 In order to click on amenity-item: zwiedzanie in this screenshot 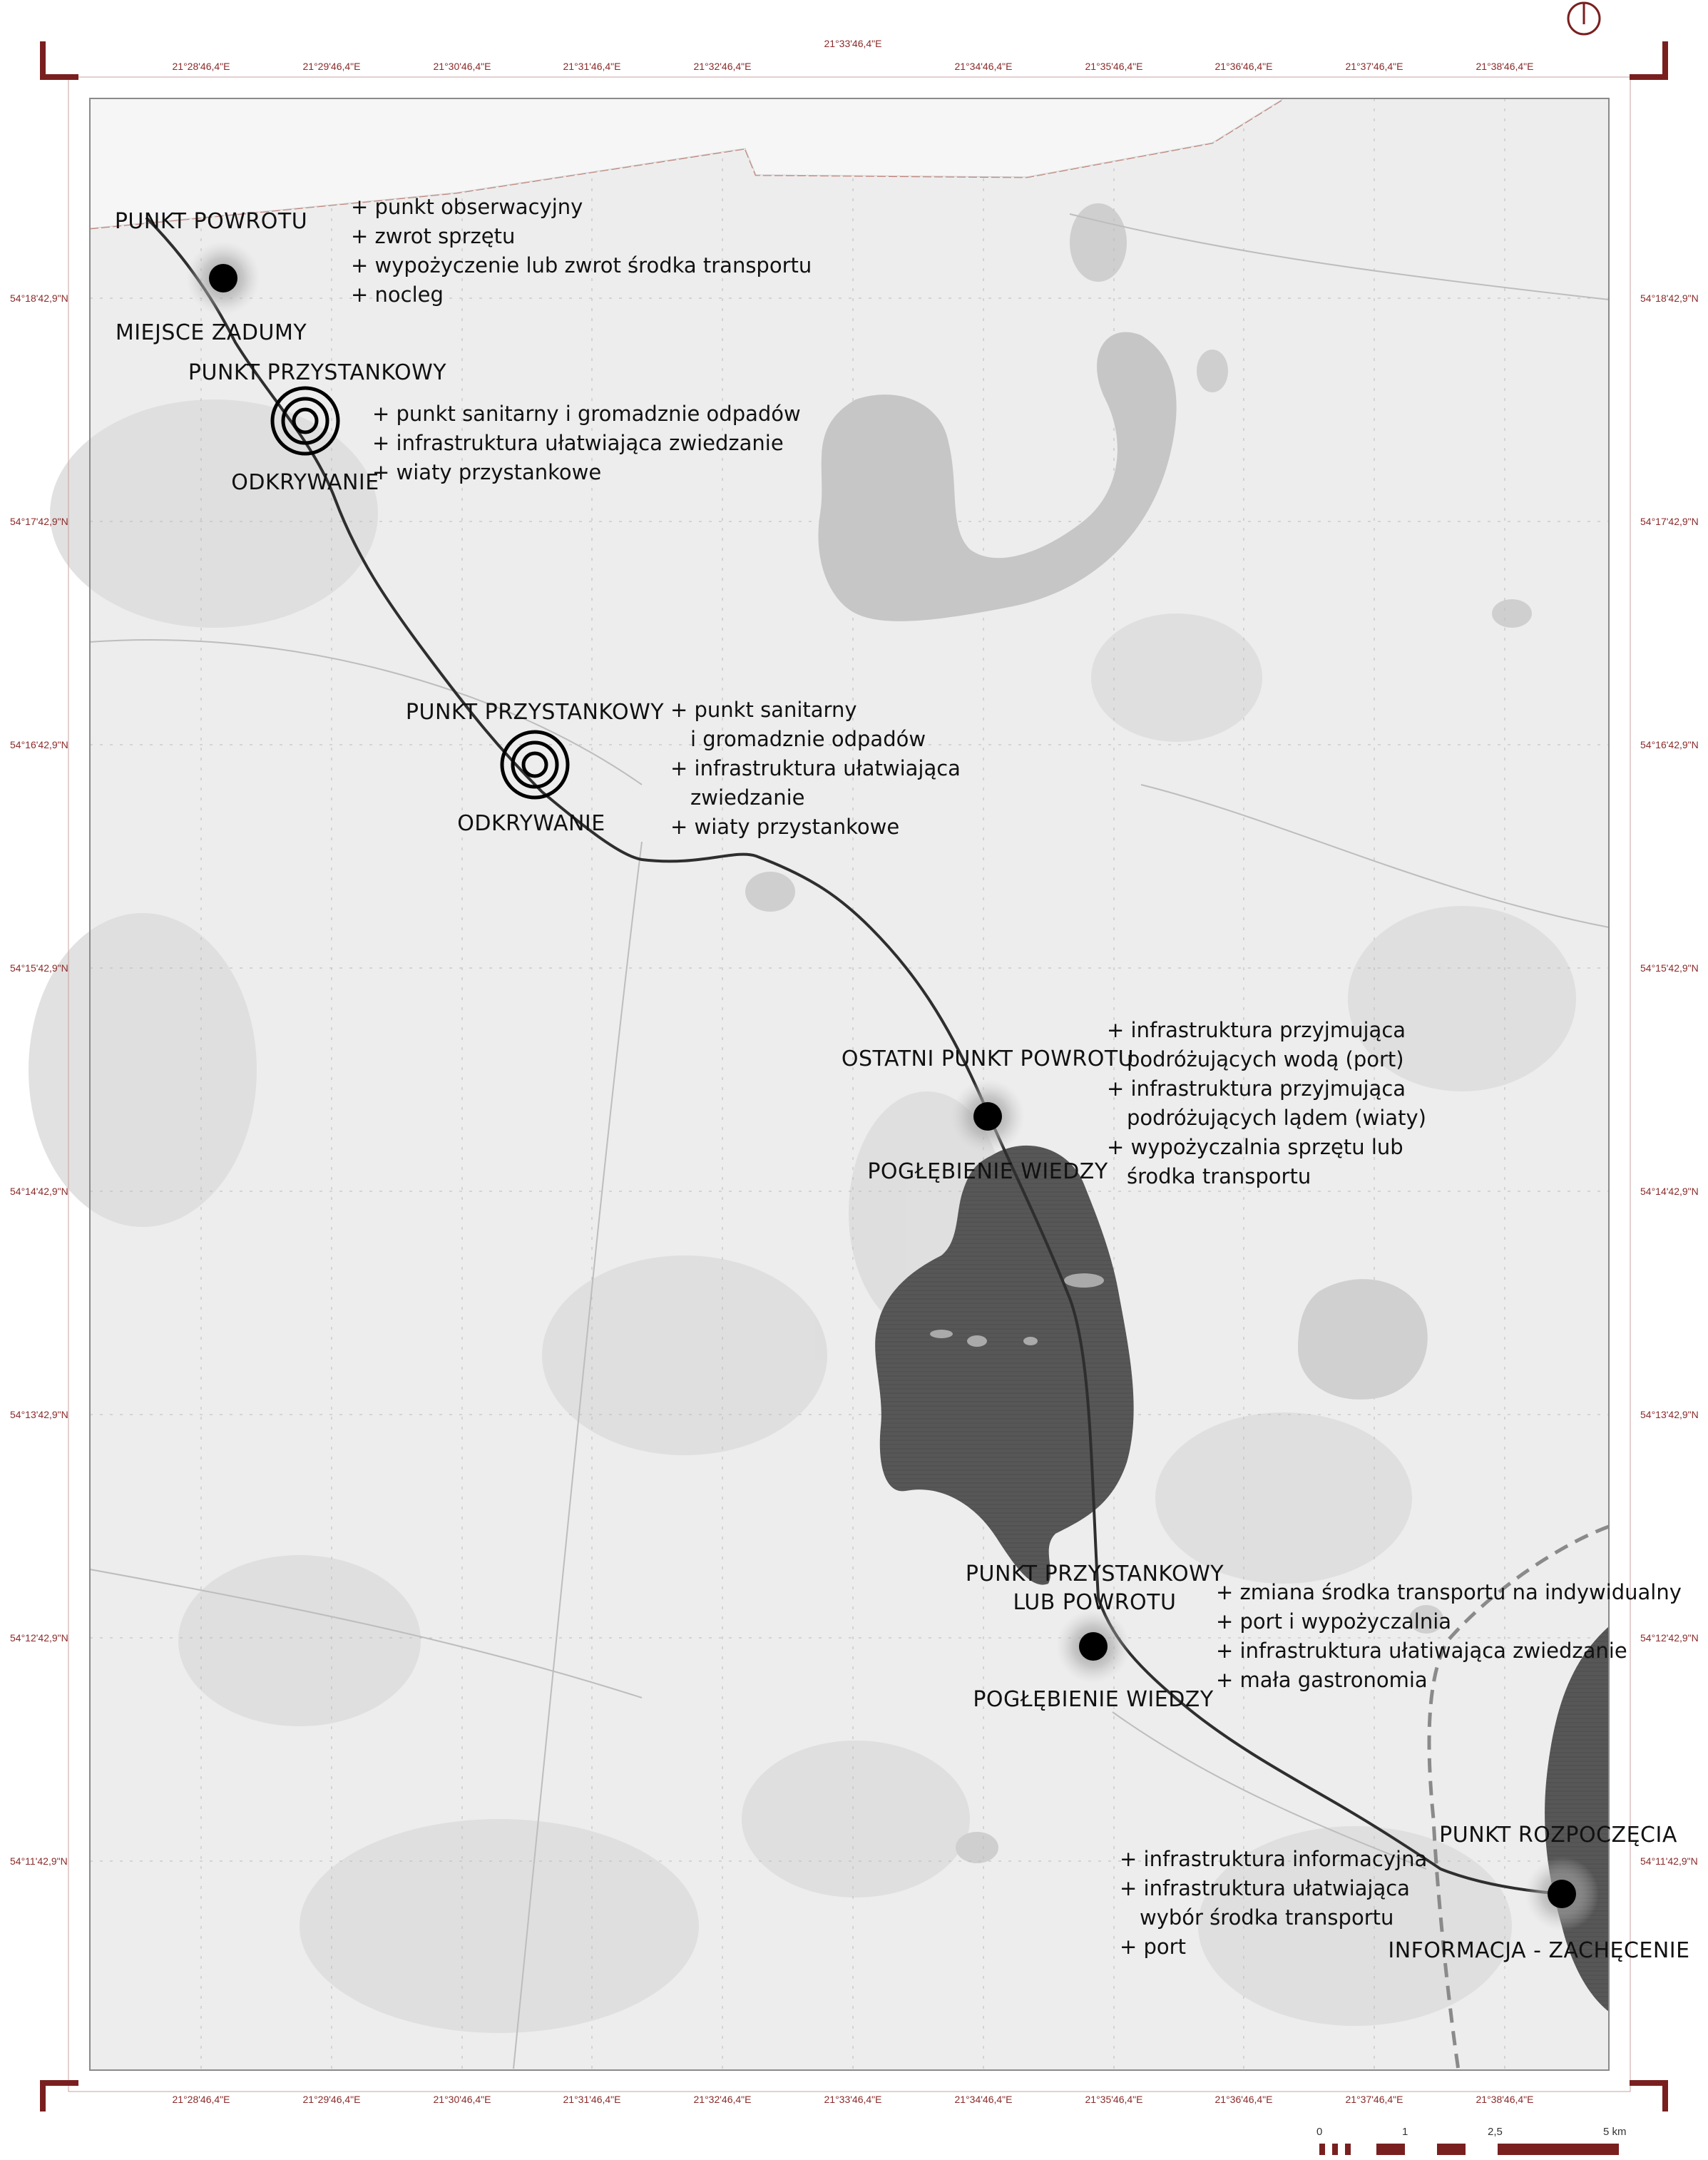, I will do `click(747, 797)`.